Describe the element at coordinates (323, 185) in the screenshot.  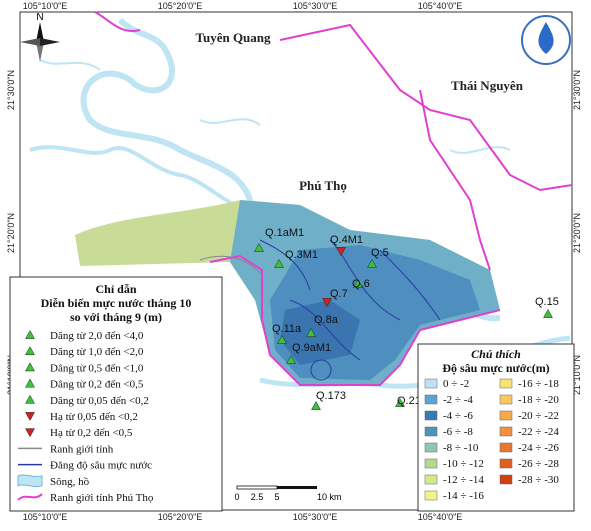
I see `province-label: Phú Thọ` at that location.